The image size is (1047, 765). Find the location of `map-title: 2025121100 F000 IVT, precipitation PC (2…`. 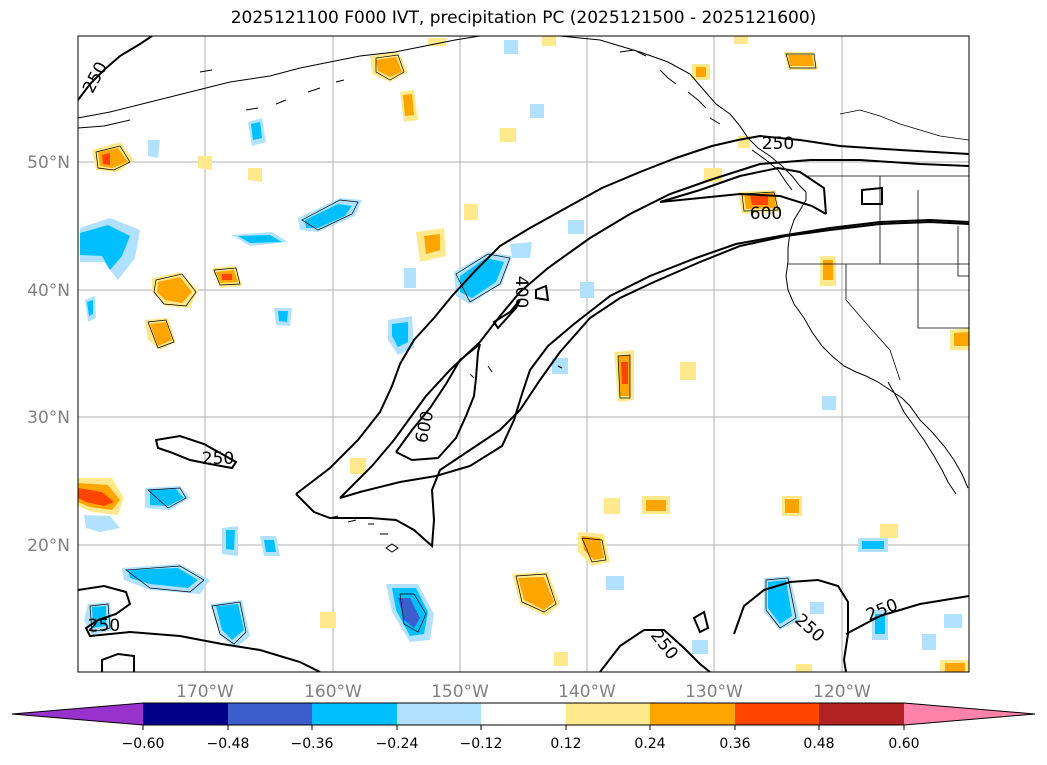

map-title: 2025121100 F000 IVT, precipitation PC (2… is located at coordinates (523, 18).